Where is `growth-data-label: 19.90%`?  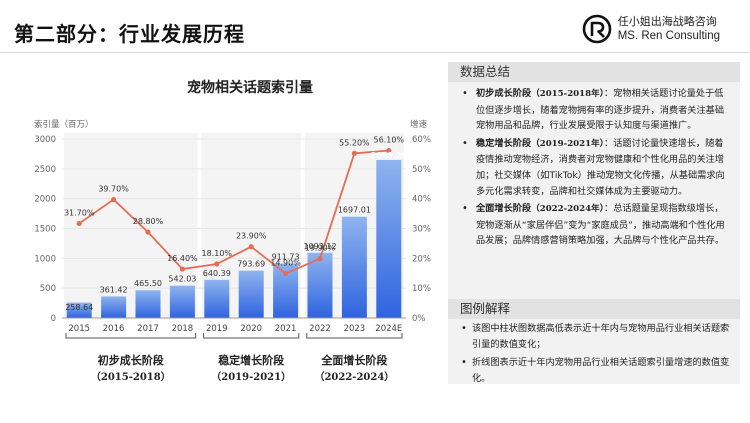
growth-data-label: 19.90% is located at coordinates (320, 248).